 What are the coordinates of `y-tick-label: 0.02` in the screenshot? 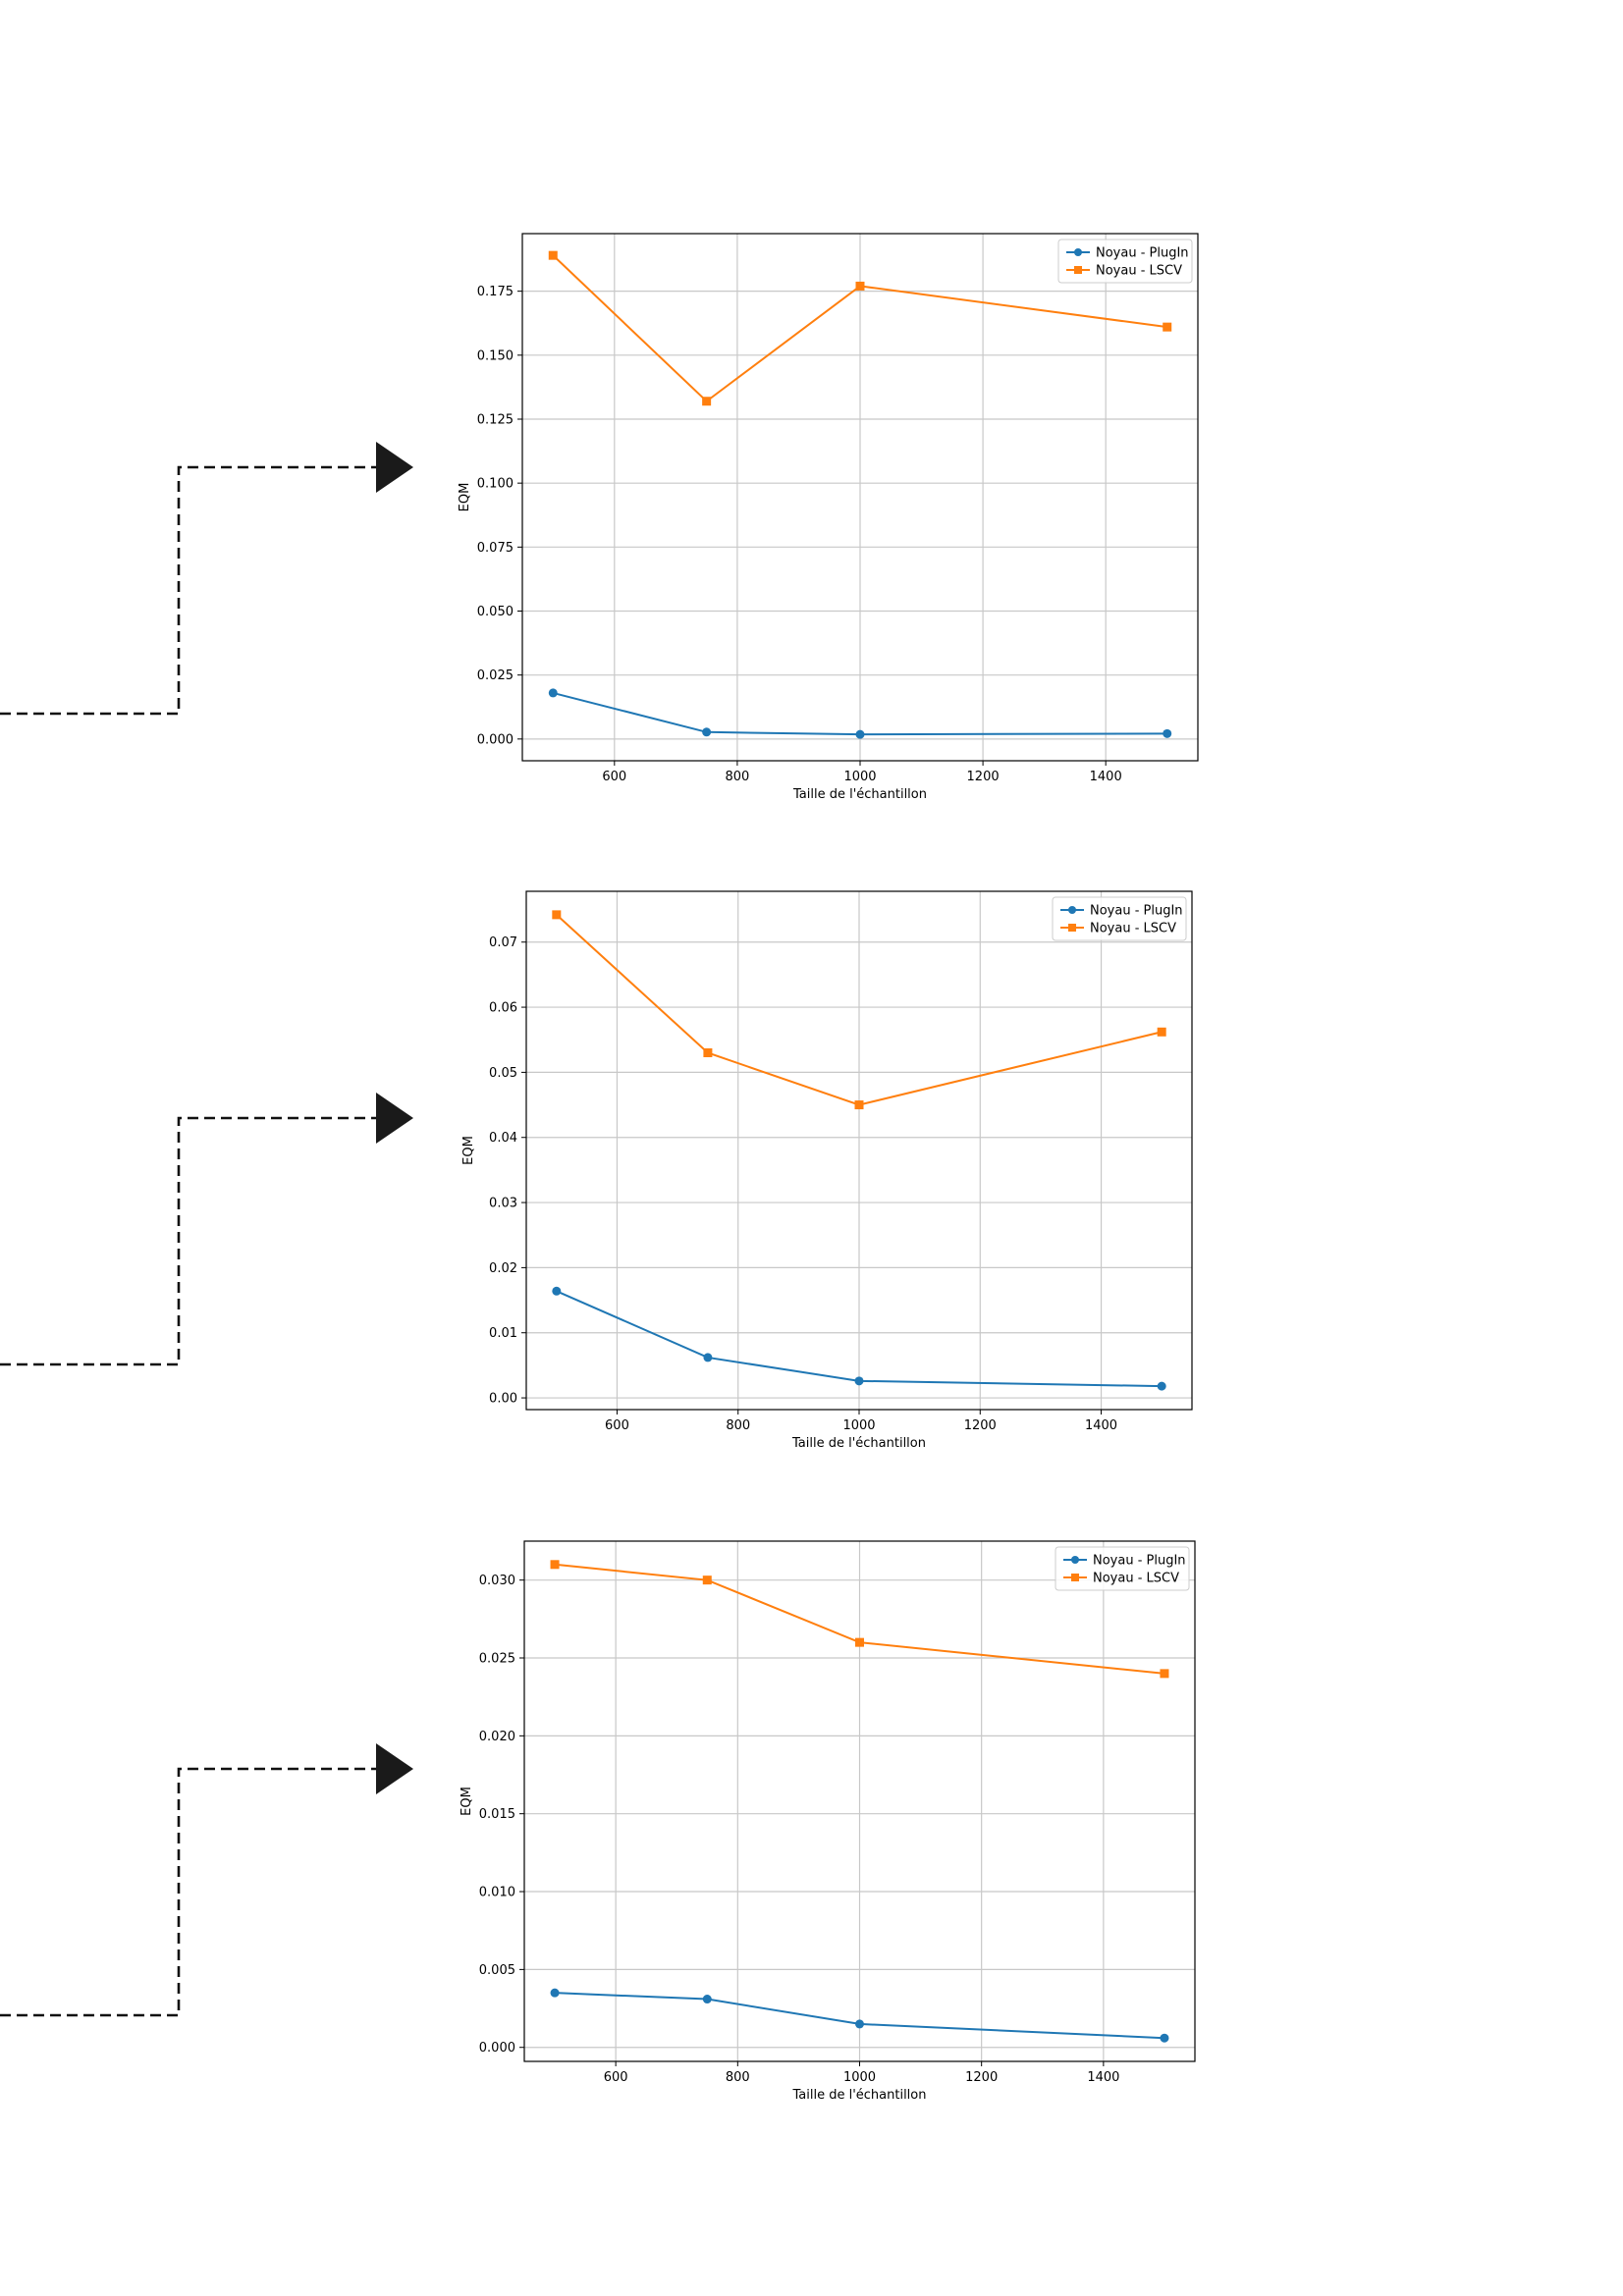 It's located at (503, 1268).